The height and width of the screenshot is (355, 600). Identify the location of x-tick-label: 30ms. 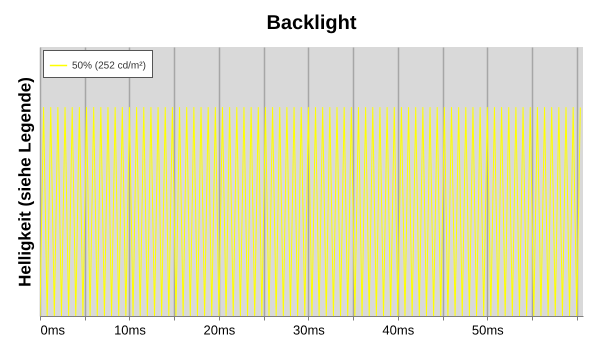
(309, 330).